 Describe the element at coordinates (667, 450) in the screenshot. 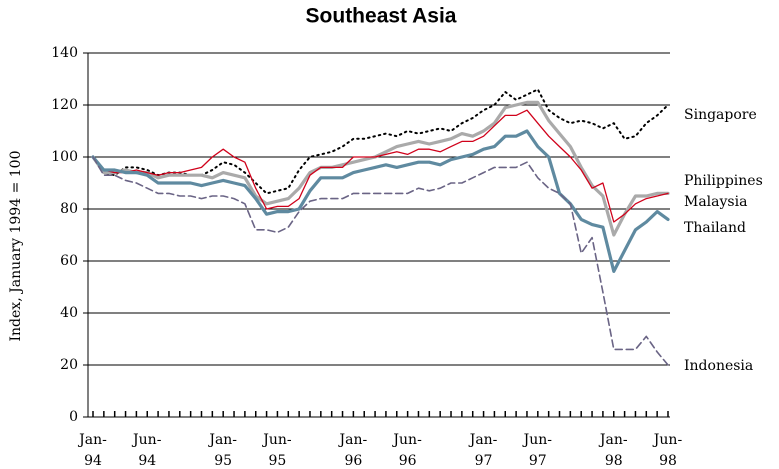

I see `x-tick-label: Jun- 98` at that location.